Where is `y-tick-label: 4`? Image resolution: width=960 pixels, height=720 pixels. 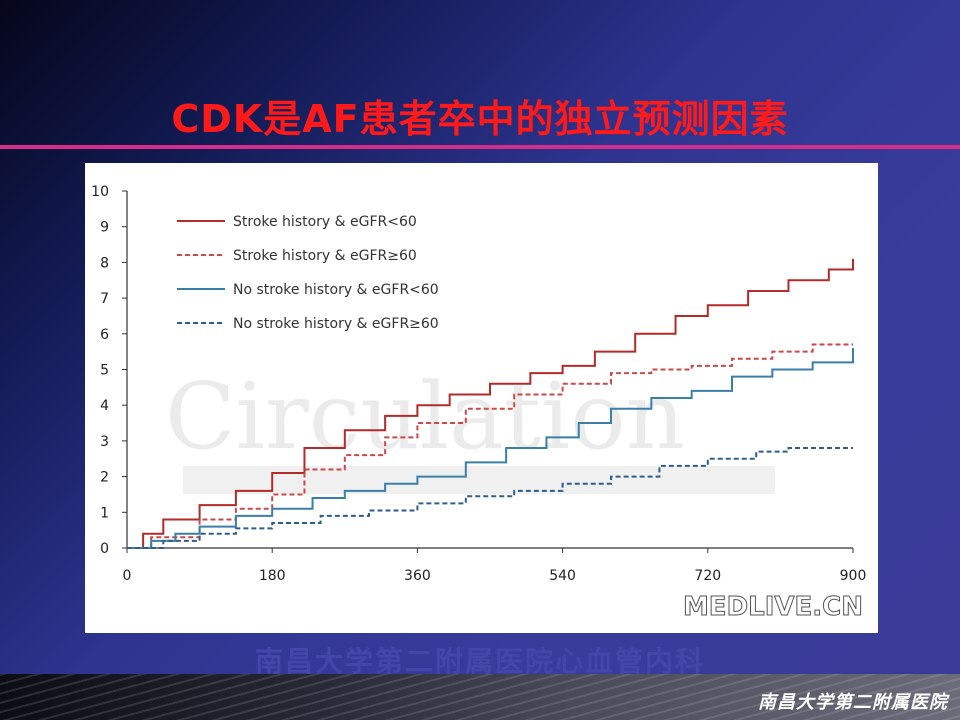 y-tick-label: 4 is located at coordinates (104, 406).